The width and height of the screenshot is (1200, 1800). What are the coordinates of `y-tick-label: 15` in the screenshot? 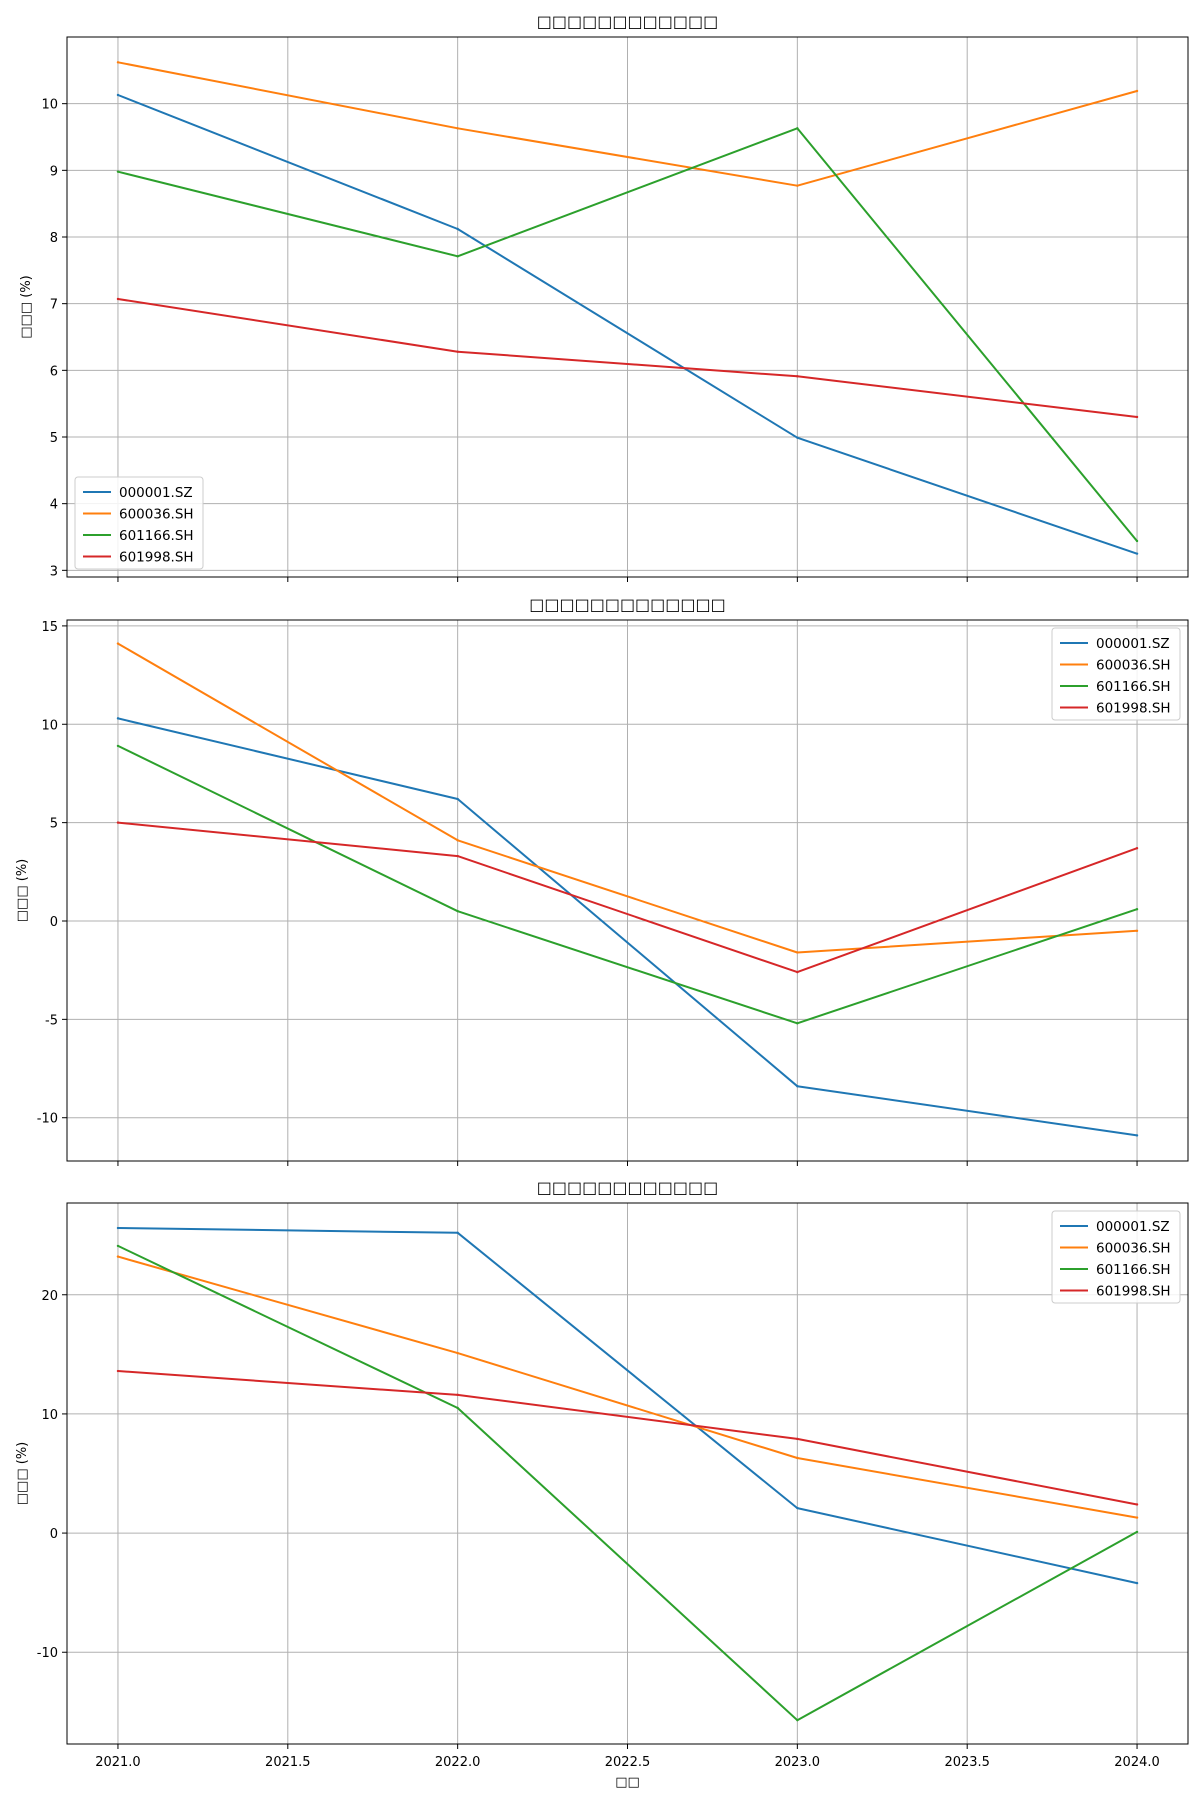 It's located at (49, 627).